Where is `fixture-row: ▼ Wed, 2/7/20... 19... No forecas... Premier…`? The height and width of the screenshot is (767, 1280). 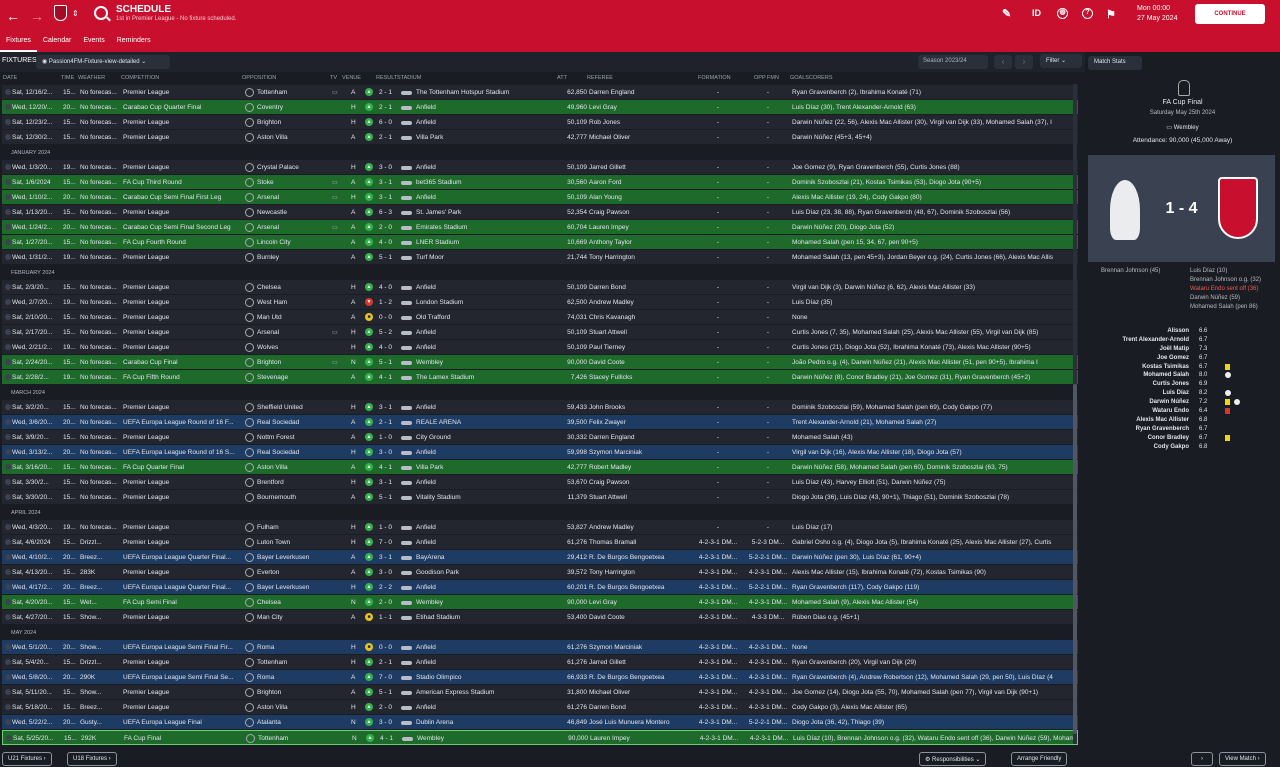
fixture-row: ▼ Wed, 2/7/20... 19... No forecas... Premier… is located at coordinates (540, 302).